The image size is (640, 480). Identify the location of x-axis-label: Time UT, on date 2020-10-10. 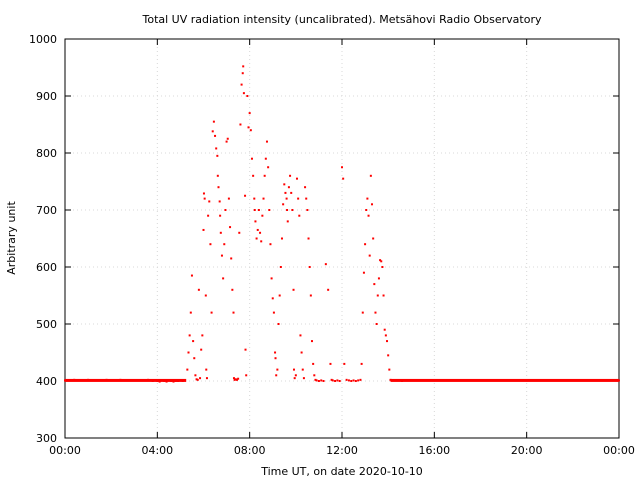
(341, 471).